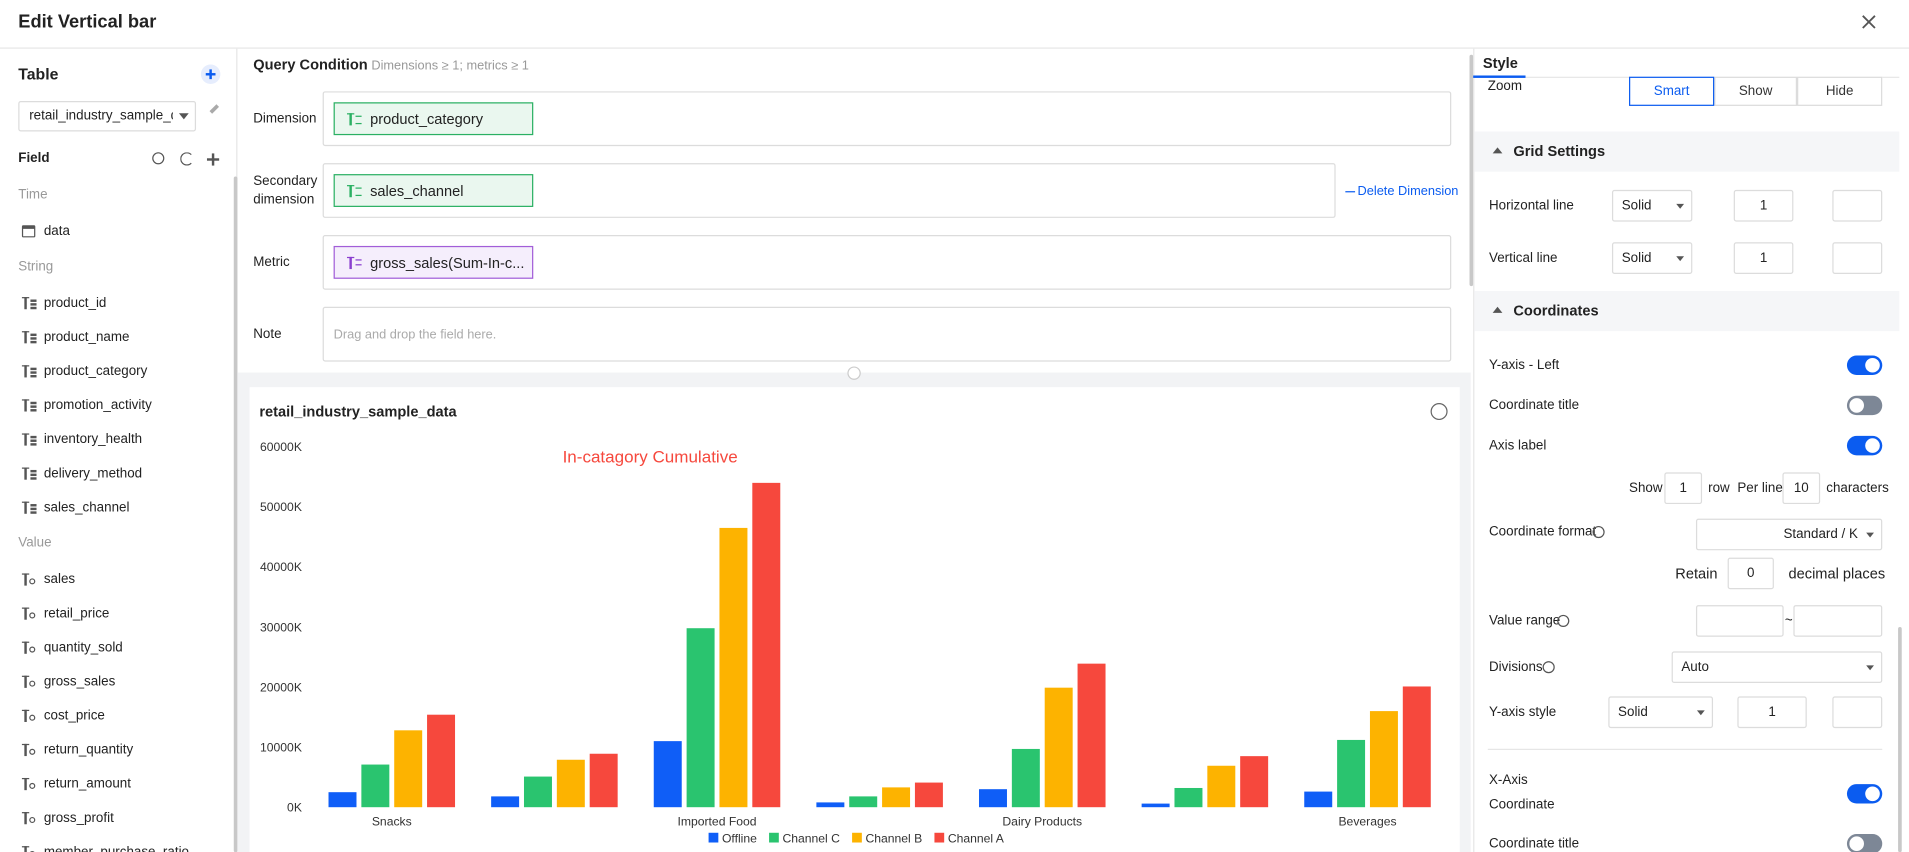 This screenshot has height=852, width=1909. I want to click on field-item: member_purchase_ratio, so click(116, 848).